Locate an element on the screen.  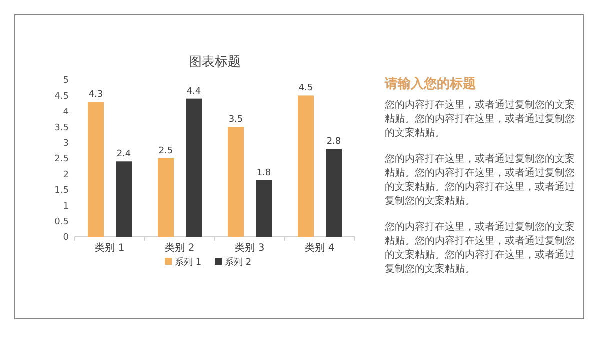
data-label: 4.3 is located at coordinates (96, 95).